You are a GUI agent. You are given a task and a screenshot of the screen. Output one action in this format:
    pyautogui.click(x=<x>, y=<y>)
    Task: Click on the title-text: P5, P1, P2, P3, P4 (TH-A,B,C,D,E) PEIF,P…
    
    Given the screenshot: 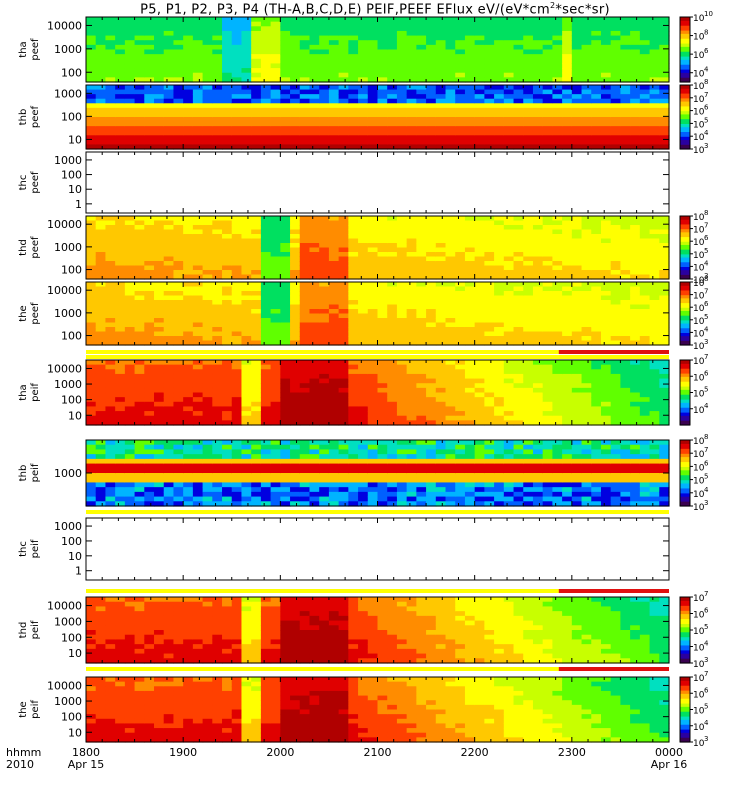 What is the action you would take?
    pyautogui.click(x=345, y=10)
    